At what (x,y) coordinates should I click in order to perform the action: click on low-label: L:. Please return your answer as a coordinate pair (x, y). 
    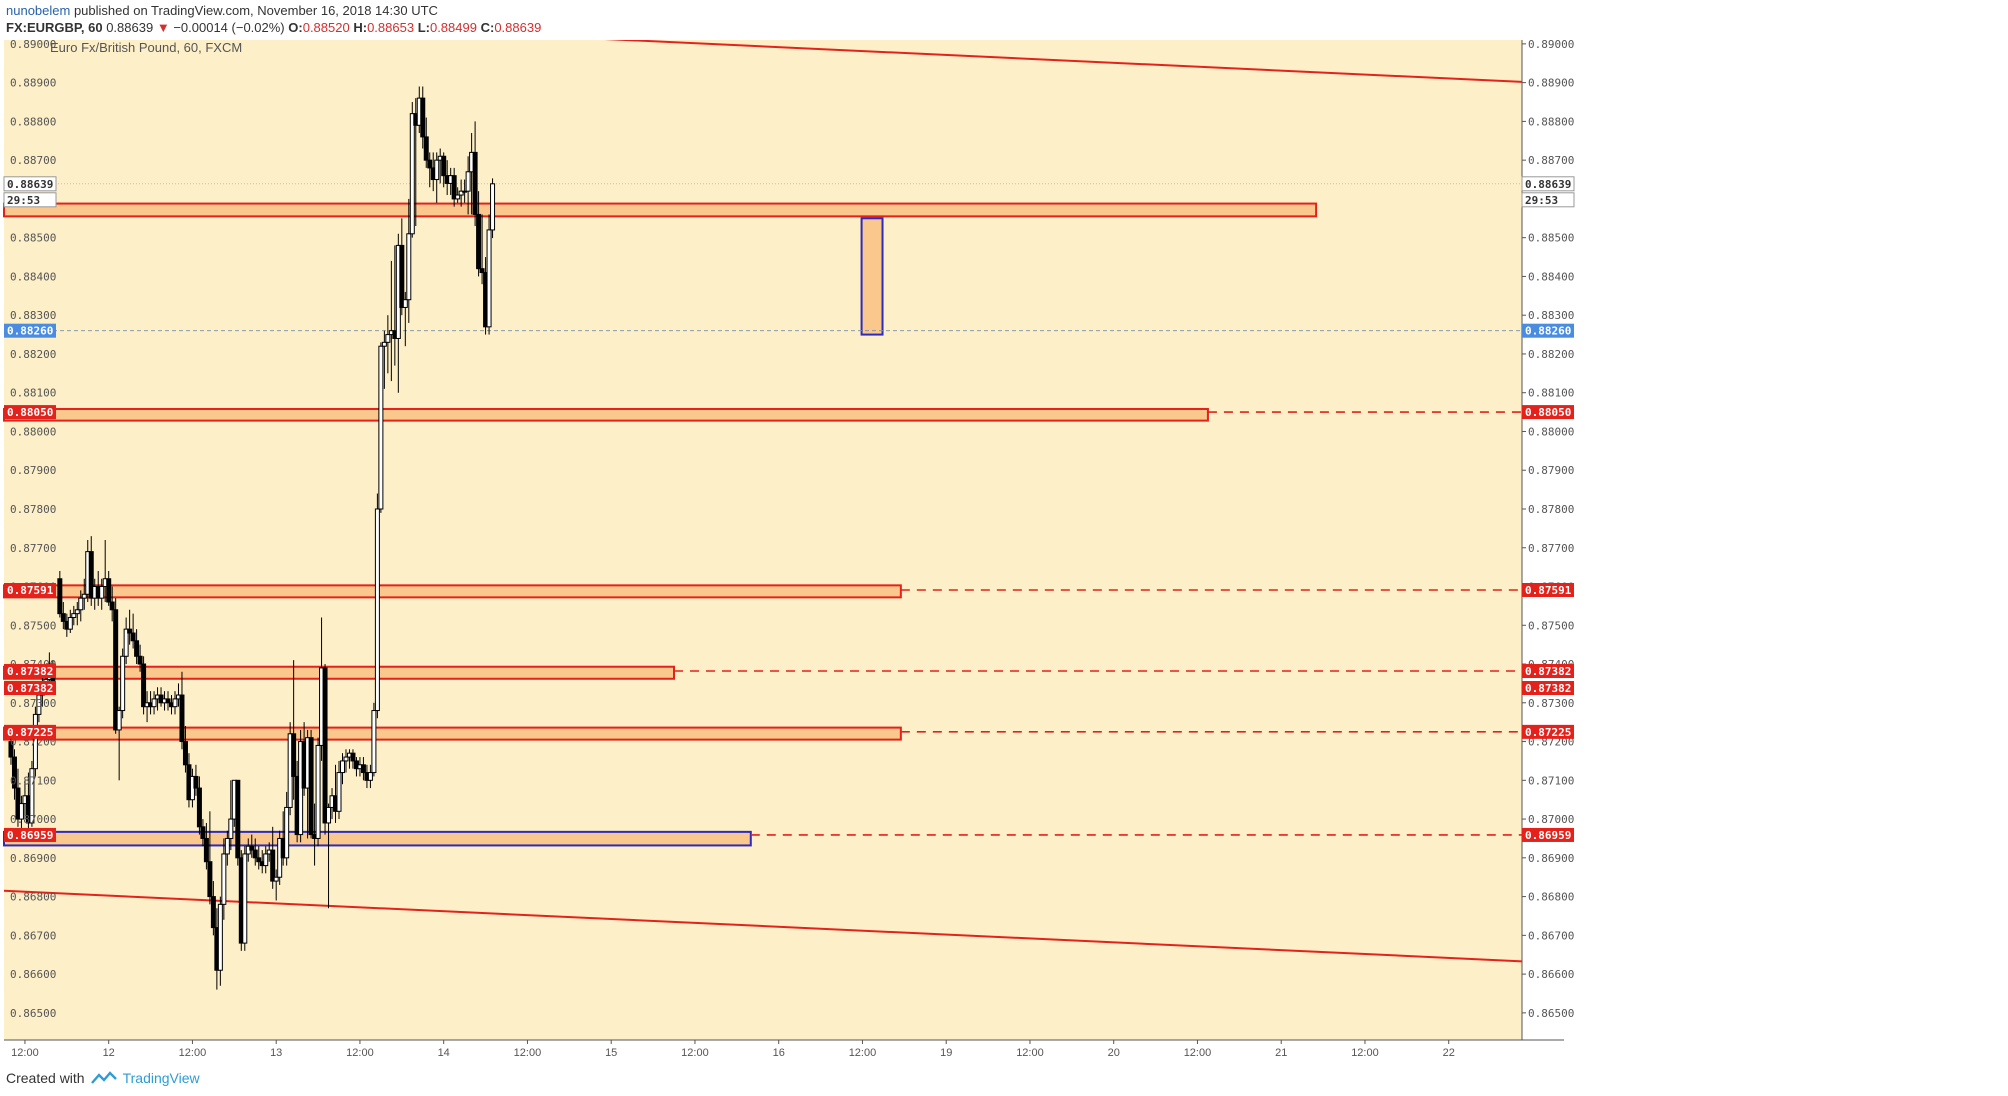
    Looking at the image, I should click on (423, 27).